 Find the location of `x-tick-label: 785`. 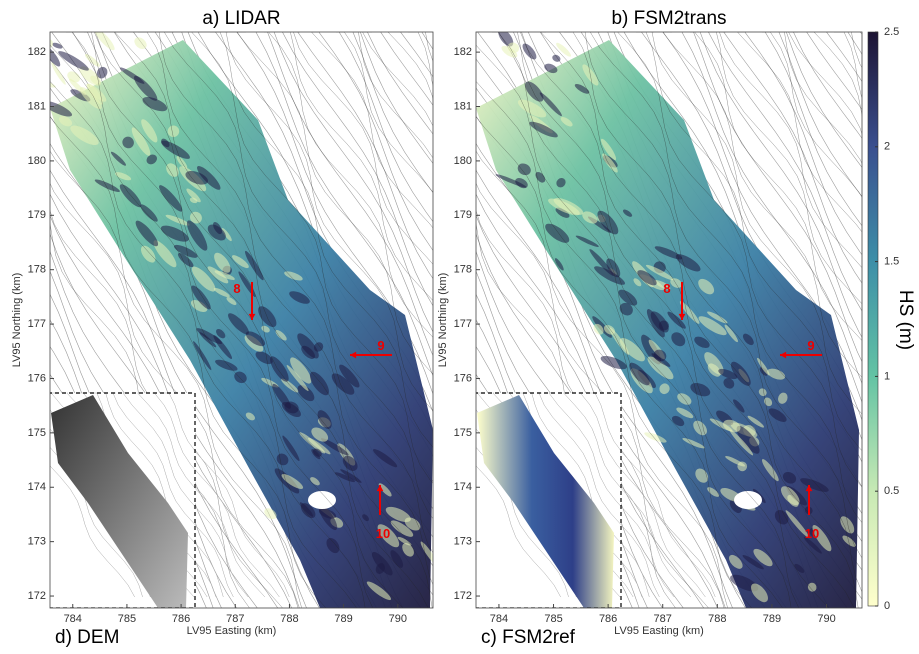

x-tick-label: 785 is located at coordinates (127, 619).